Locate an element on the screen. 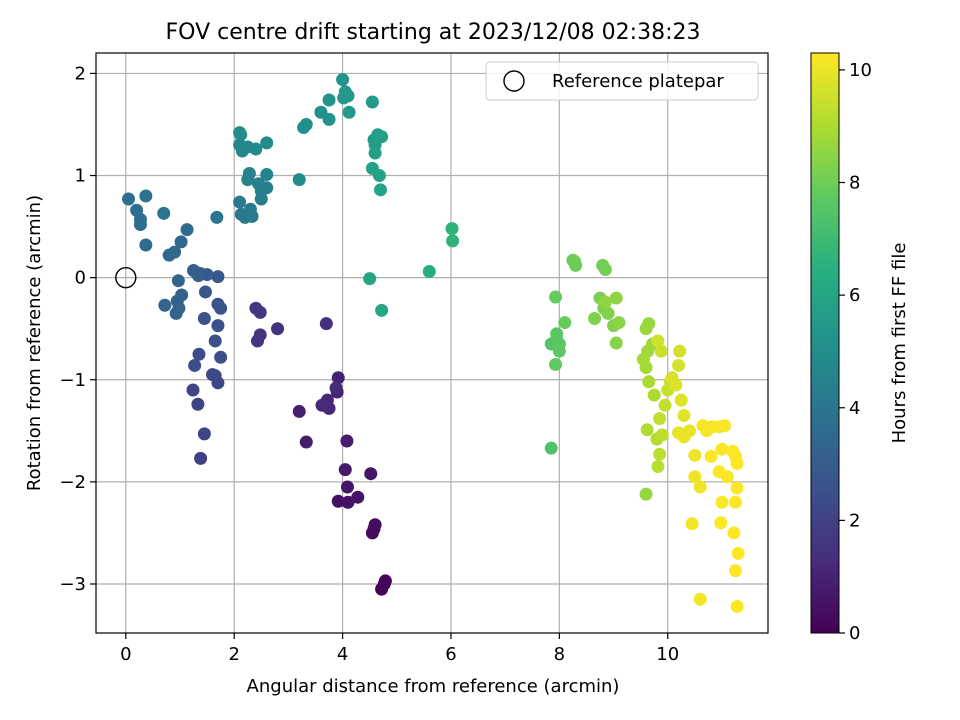 The width and height of the screenshot is (960, 720). colorbar-tick-label: 2 is located at coordinates (854, 520).